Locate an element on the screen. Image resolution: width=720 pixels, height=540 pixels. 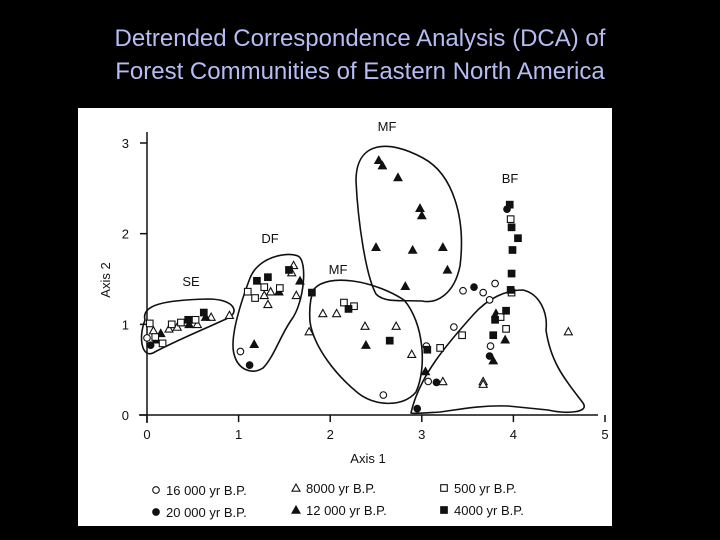
legend-item: 12 000 yr B.P. is located at coordinates (339, 510).